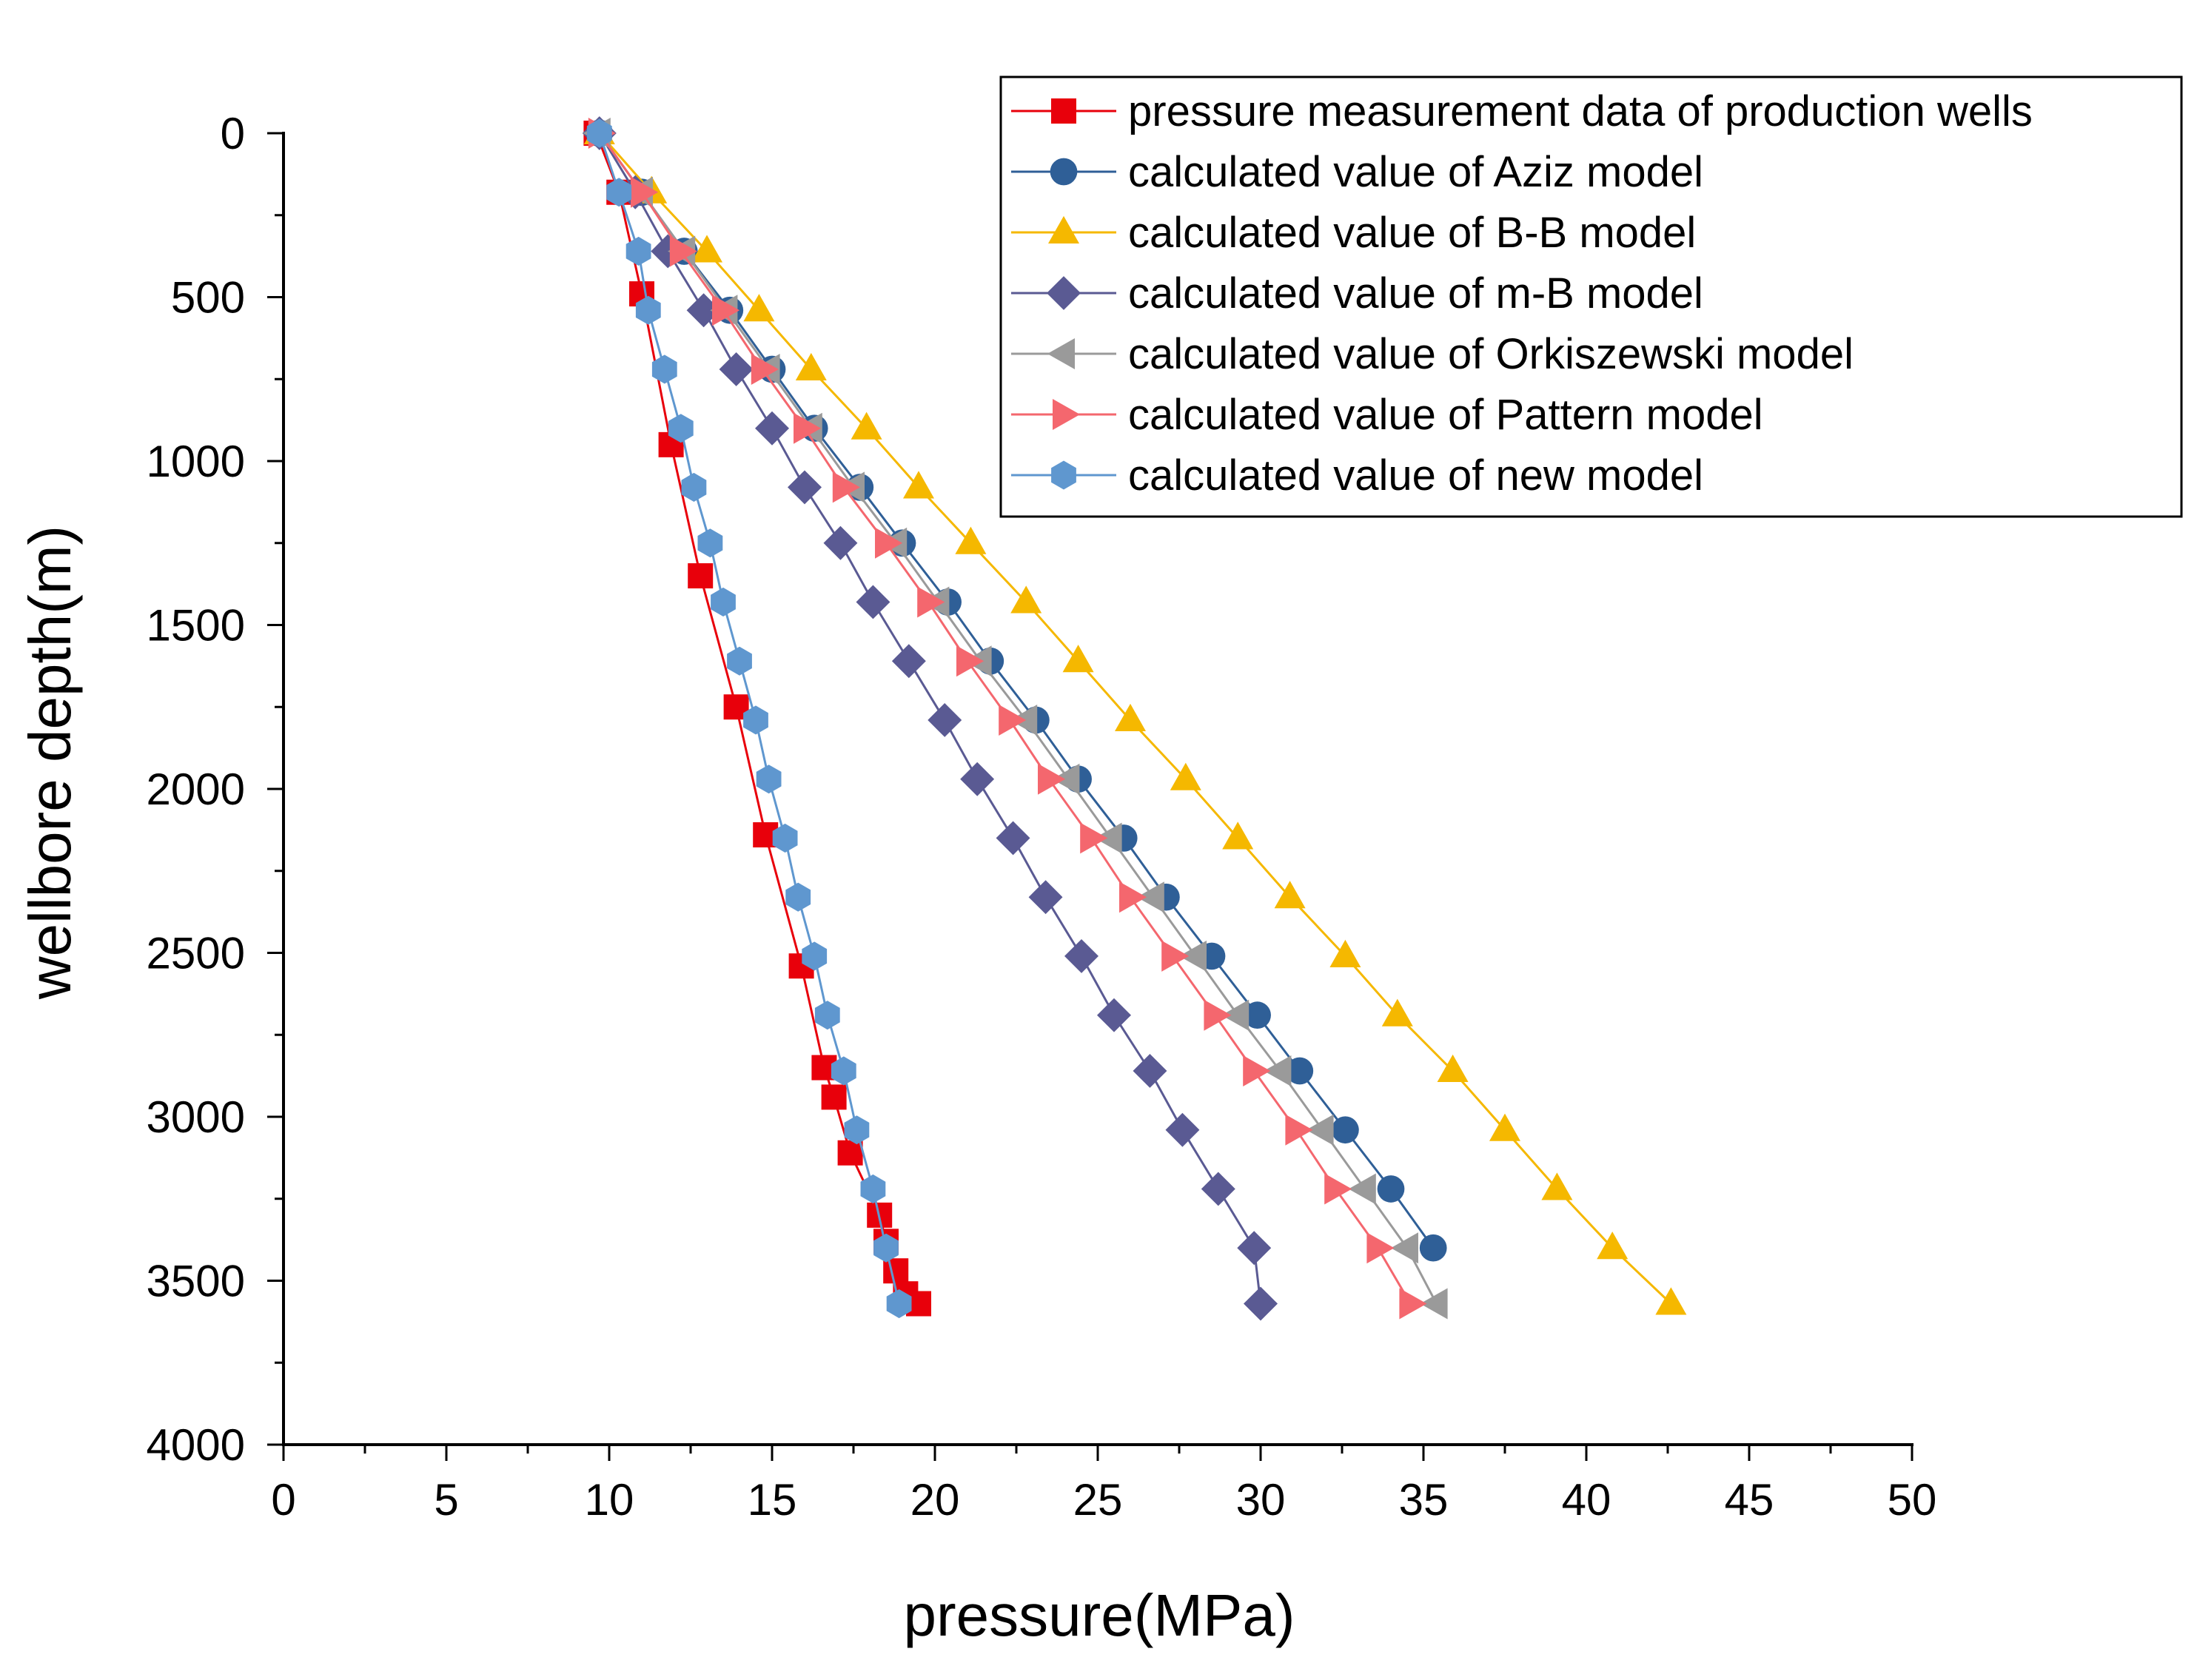 This screenshot has width=2197, height=1680. I want to click on x-axis-title: pressure(MPa), so click(1099, 1615).